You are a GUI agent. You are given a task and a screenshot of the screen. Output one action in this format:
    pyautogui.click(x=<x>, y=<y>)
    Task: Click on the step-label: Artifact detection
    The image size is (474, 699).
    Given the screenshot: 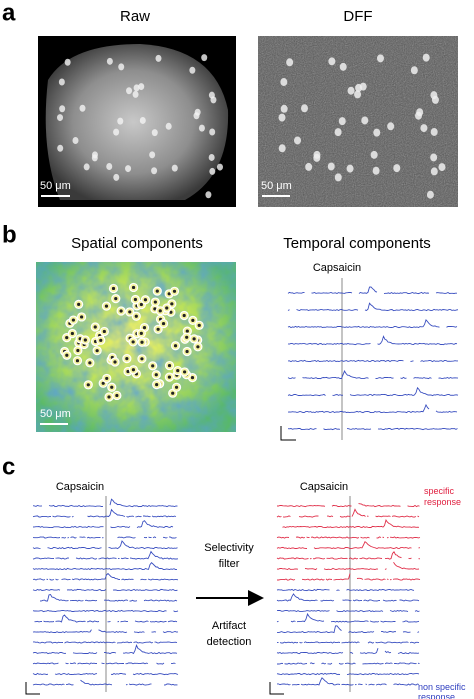 What is the action you would take?
    pyautogui.click(x=229, y=634)
    